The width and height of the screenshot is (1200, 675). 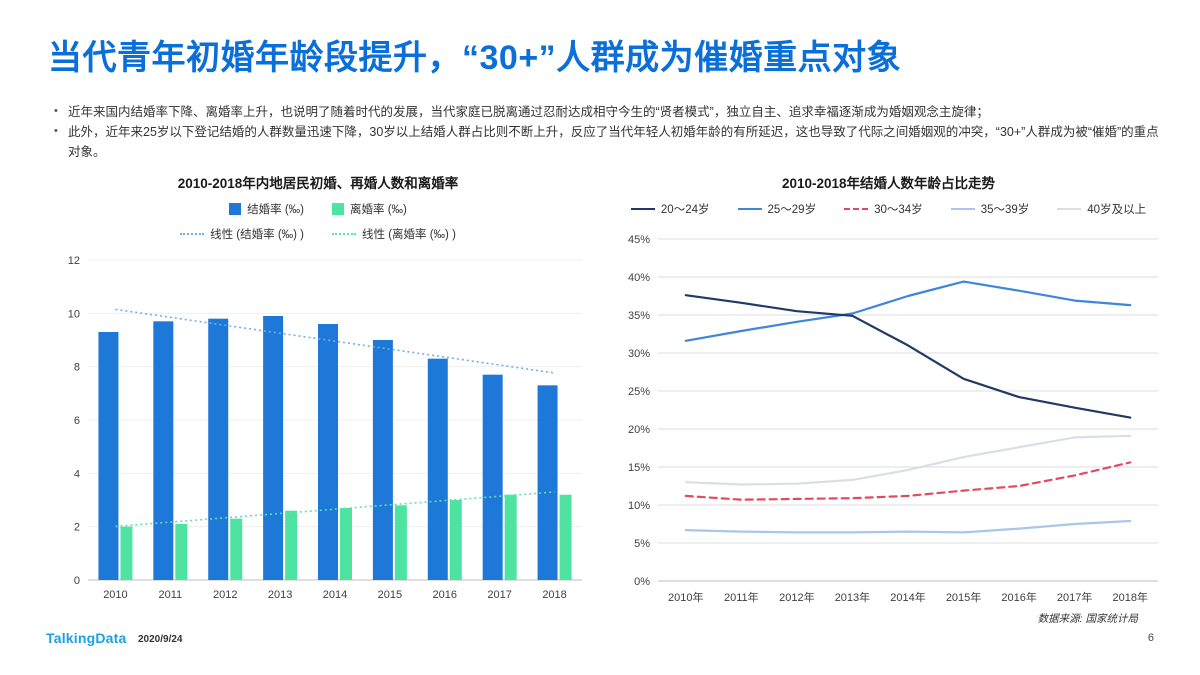 What do you see at coordinates (907, 597) in the screenshot?
I see `axis-label: 2014年` at bounding box center [907, 597].